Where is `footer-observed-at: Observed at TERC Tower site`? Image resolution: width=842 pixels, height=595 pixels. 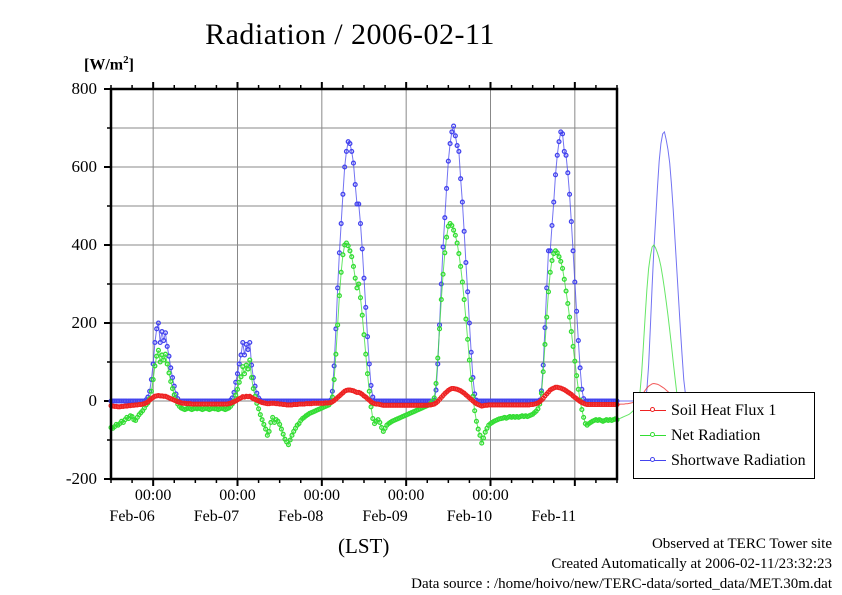
footer-observed-at: Observed at TERC Tower site is located at coordinates (741, 544).